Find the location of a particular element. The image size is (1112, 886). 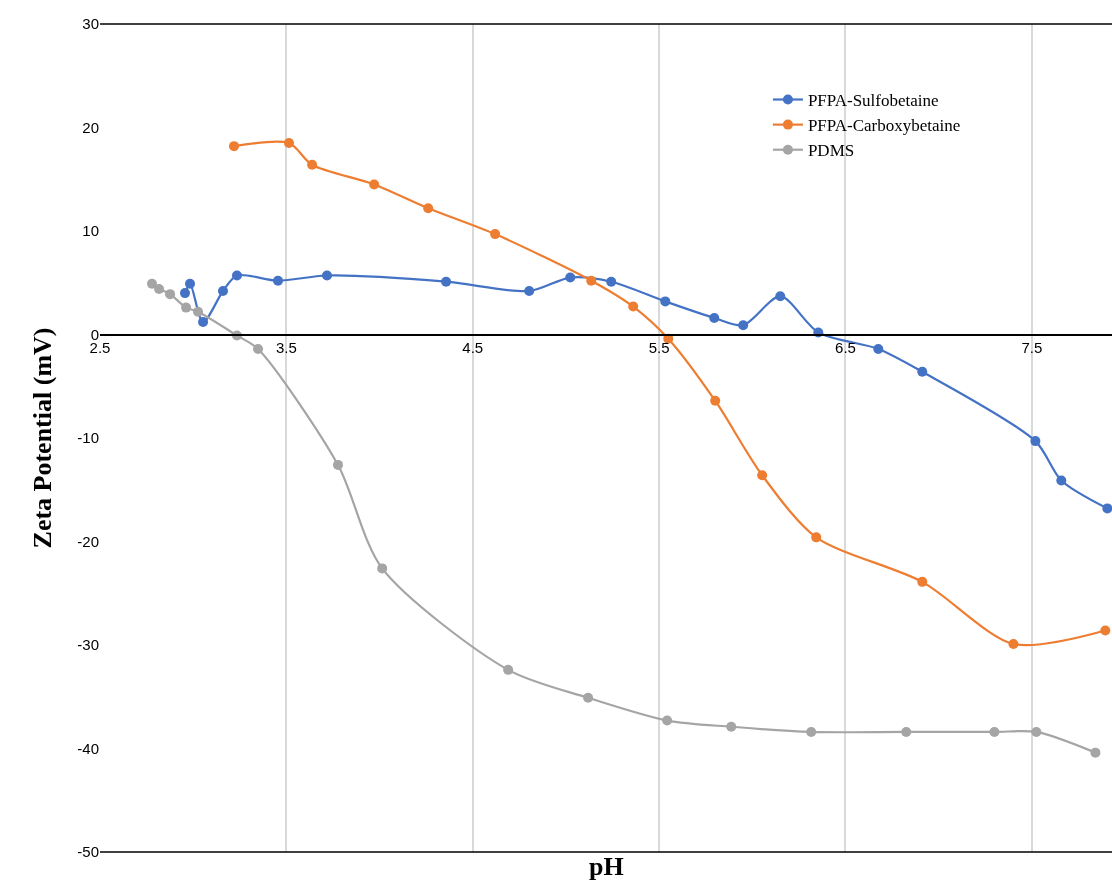

y-tick-label: 10 is located at coordinates (90, 231).